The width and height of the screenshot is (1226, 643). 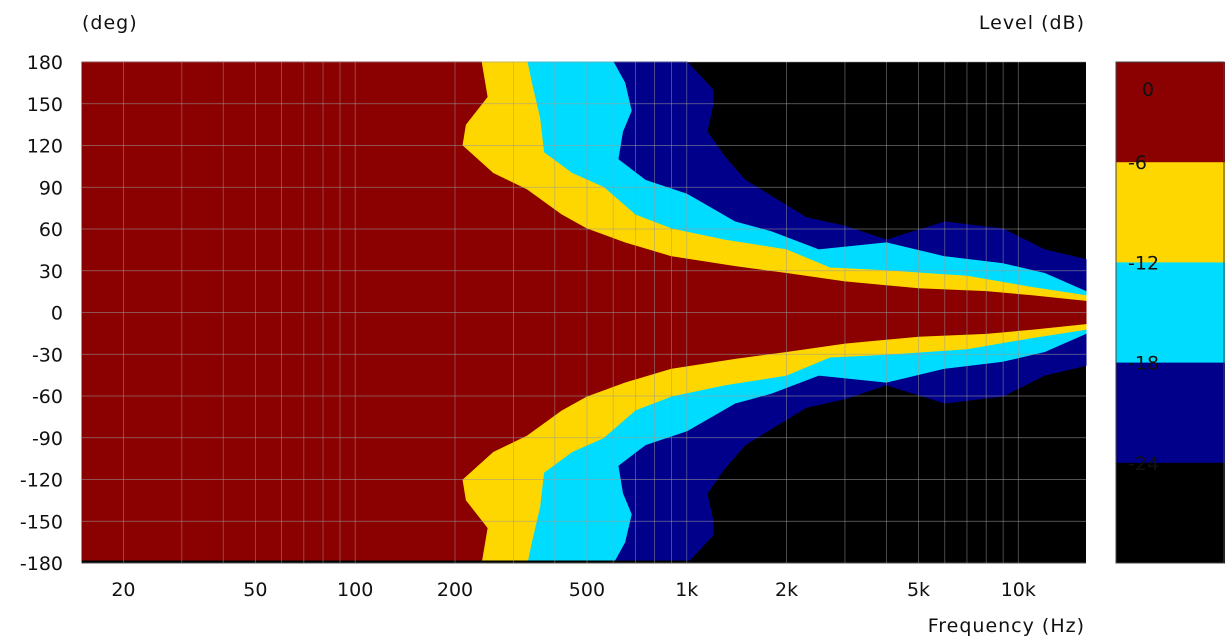 I want to click on x-axis-label: Frequency (Hz), so click(x=1006, y=626).